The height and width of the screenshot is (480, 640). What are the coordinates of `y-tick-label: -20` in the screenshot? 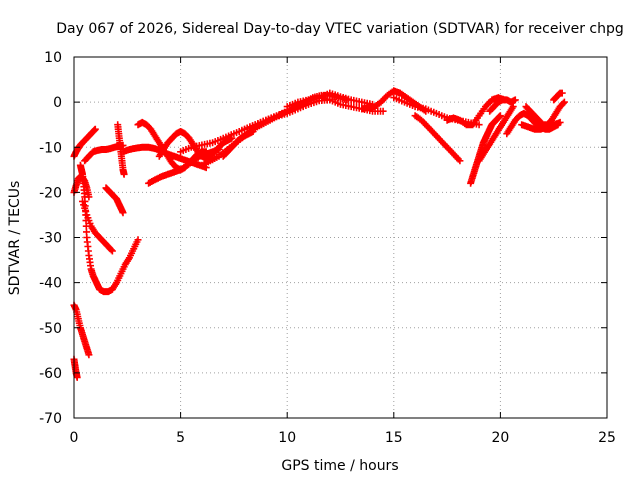 It's located at (50, 193).